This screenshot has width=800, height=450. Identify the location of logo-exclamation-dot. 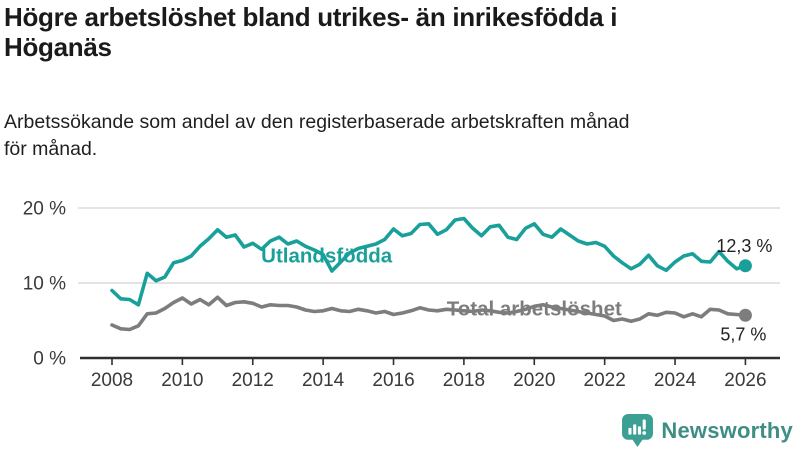
(644, 433).